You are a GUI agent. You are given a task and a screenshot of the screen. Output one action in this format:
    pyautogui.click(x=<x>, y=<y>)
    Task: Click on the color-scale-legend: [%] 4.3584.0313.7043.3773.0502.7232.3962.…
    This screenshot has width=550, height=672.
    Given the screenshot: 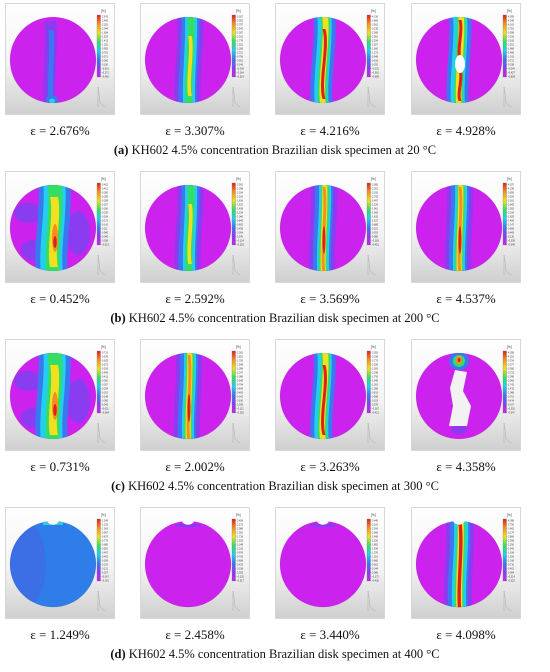 What is the action you would take?
    pyautogui.click(x=508, y=394)
    